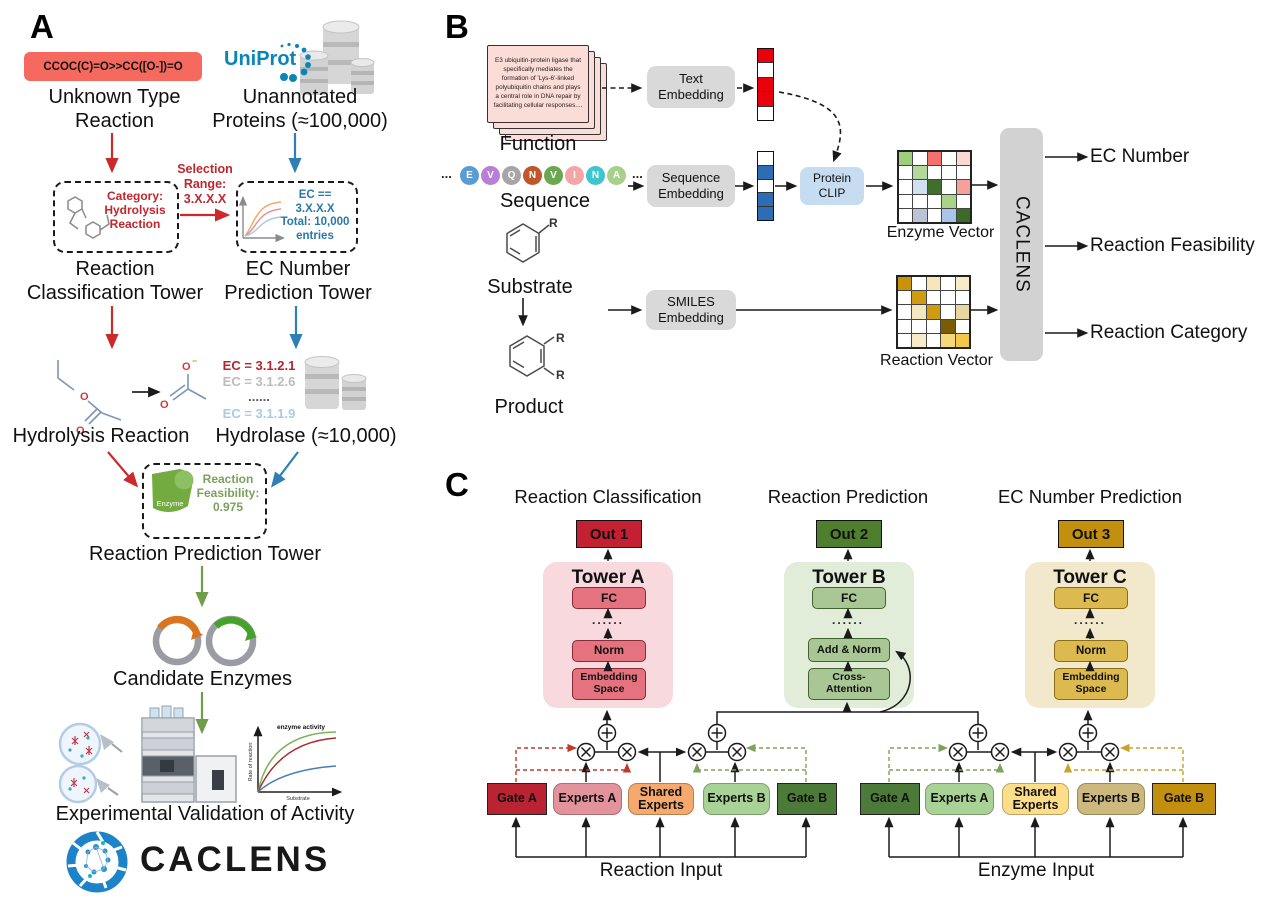  What do you see at coordinates (1090, 577) in the screenshot?
I see `tower-c-title: Tower C` at bounding box center [1090, 577].